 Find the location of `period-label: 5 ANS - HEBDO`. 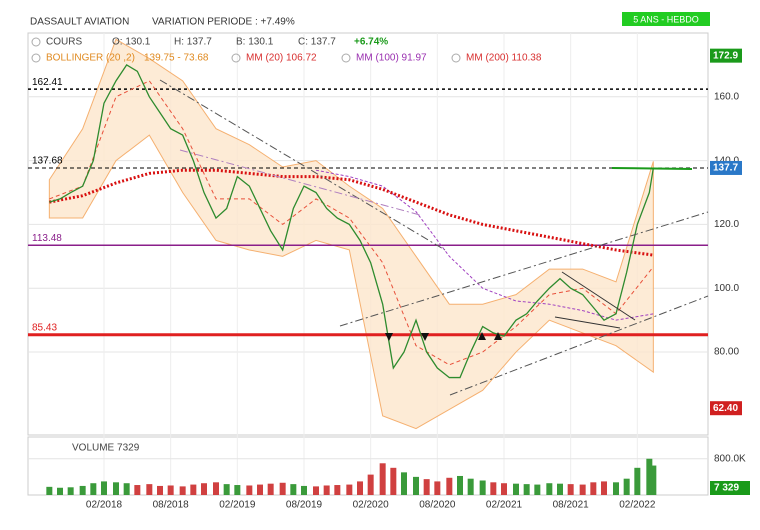

period-label: 5 ANS - HEBDO is located at coordinates (666, 19).